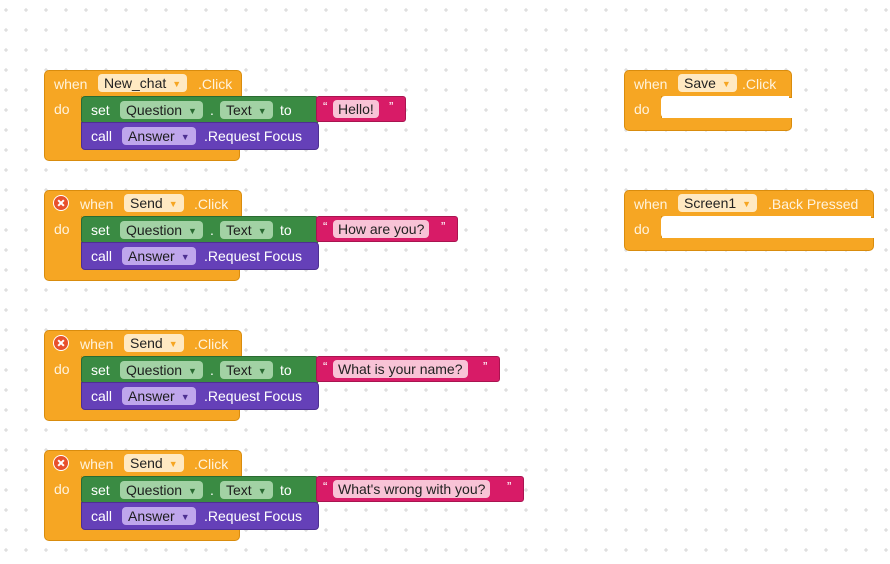 This screenshot has height=564, width=890. What do you see at coordinates (749, 221) in the screenshot?
I see `empty-event-block-screen1: when Screen1 ▼ .Back Pressed do` at bounding box center [749, 221].